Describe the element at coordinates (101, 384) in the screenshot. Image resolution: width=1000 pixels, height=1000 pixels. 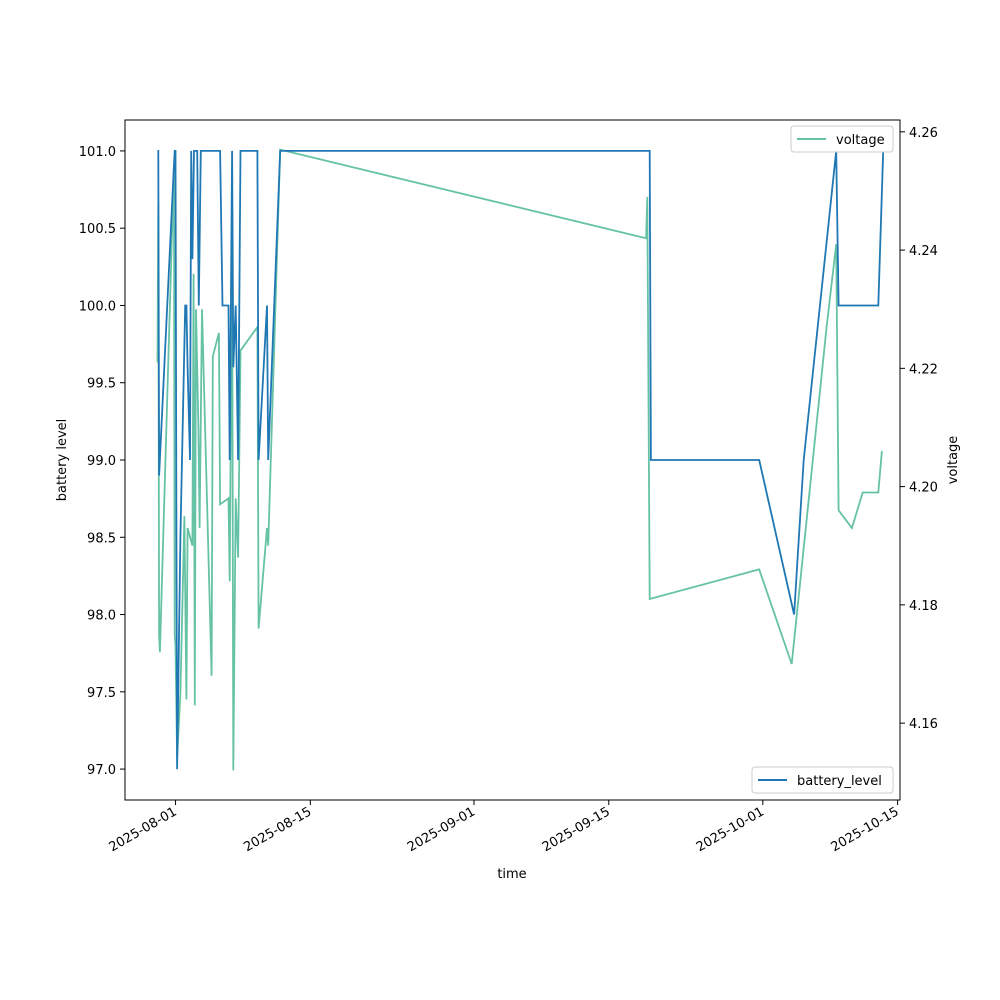
I see `y-left-tick-label-5: 99.5` at that location.